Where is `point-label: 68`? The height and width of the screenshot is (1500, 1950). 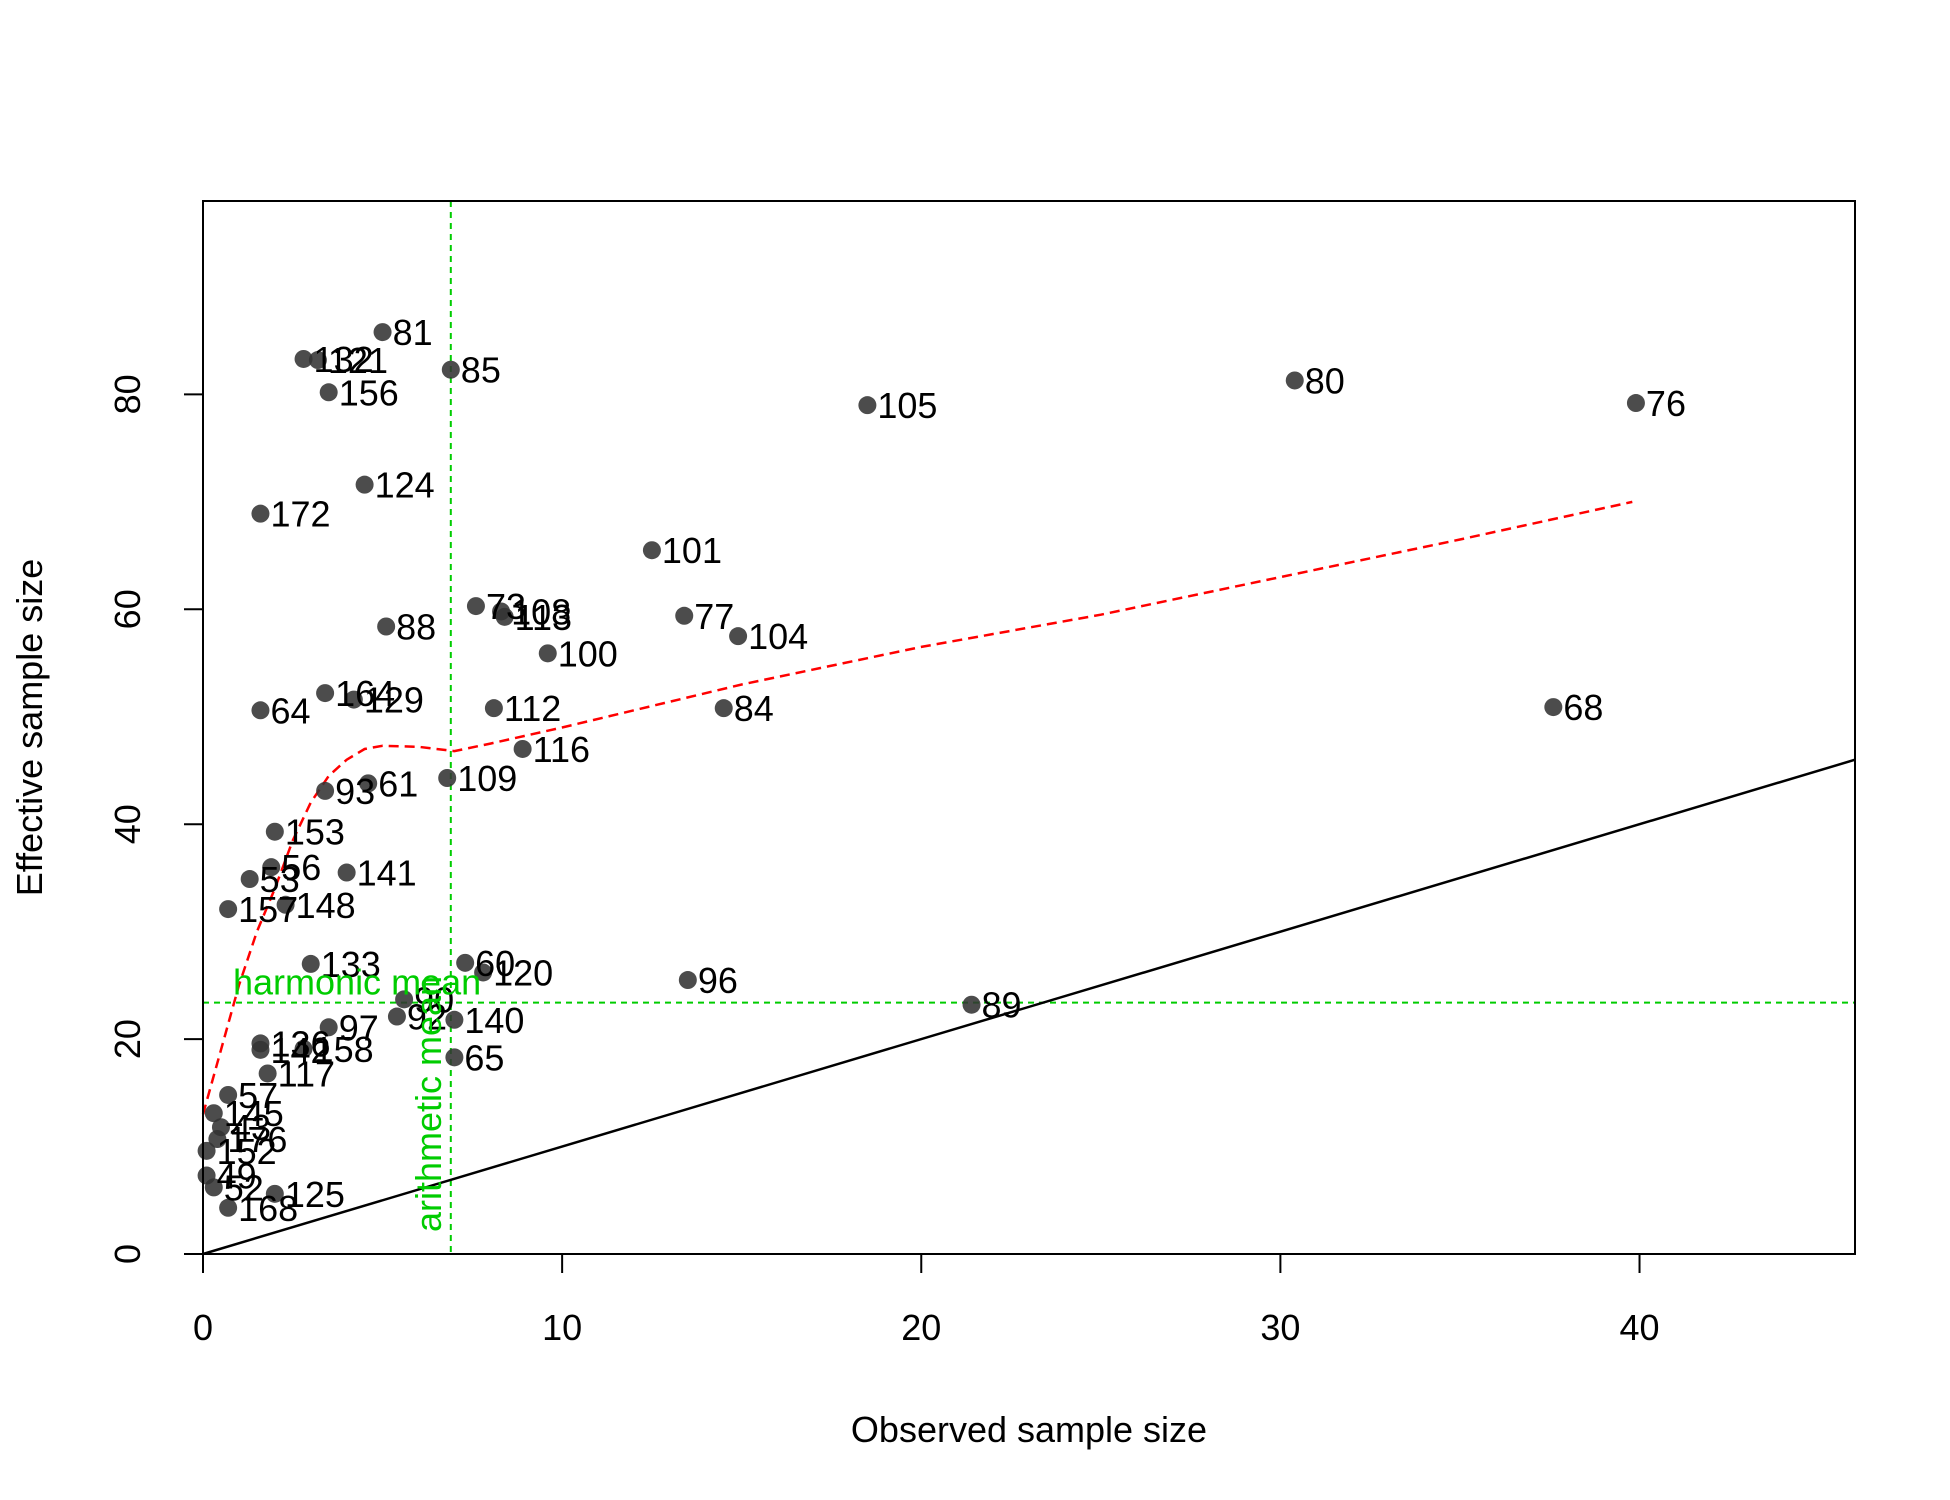 point-label: 68 is located at coordinates (1583, 707).